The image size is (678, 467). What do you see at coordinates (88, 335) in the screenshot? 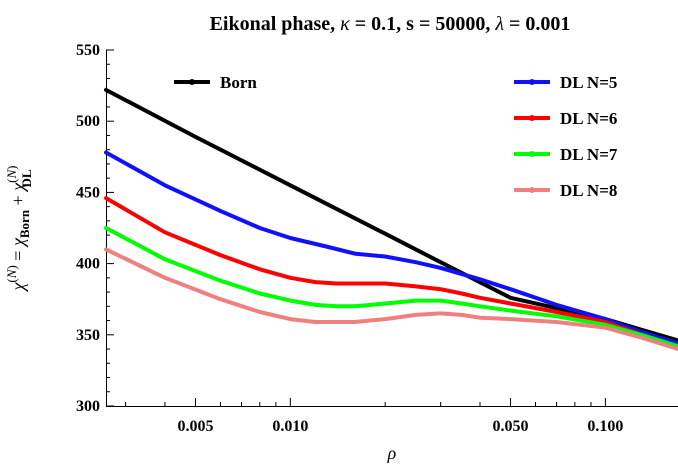
I see `y-tick-label: 350` at bounding box center [88, 335].